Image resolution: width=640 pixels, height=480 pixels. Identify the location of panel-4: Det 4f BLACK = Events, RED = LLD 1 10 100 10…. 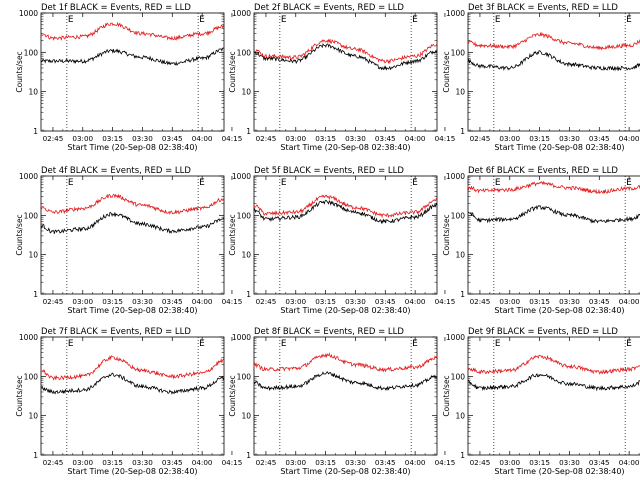
(128, 240).